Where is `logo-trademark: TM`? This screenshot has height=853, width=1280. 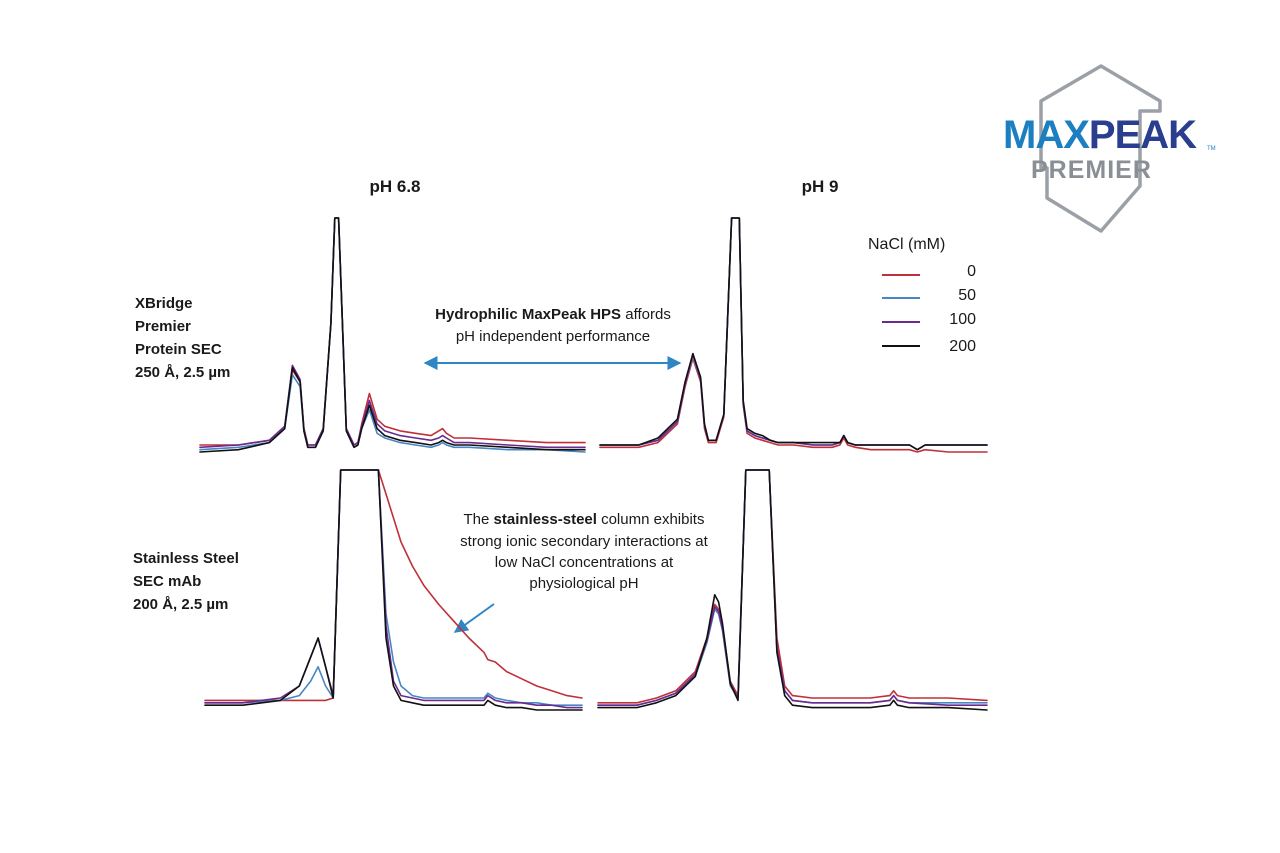
logo-trademark: TM is located at coordinates (1211, 149).